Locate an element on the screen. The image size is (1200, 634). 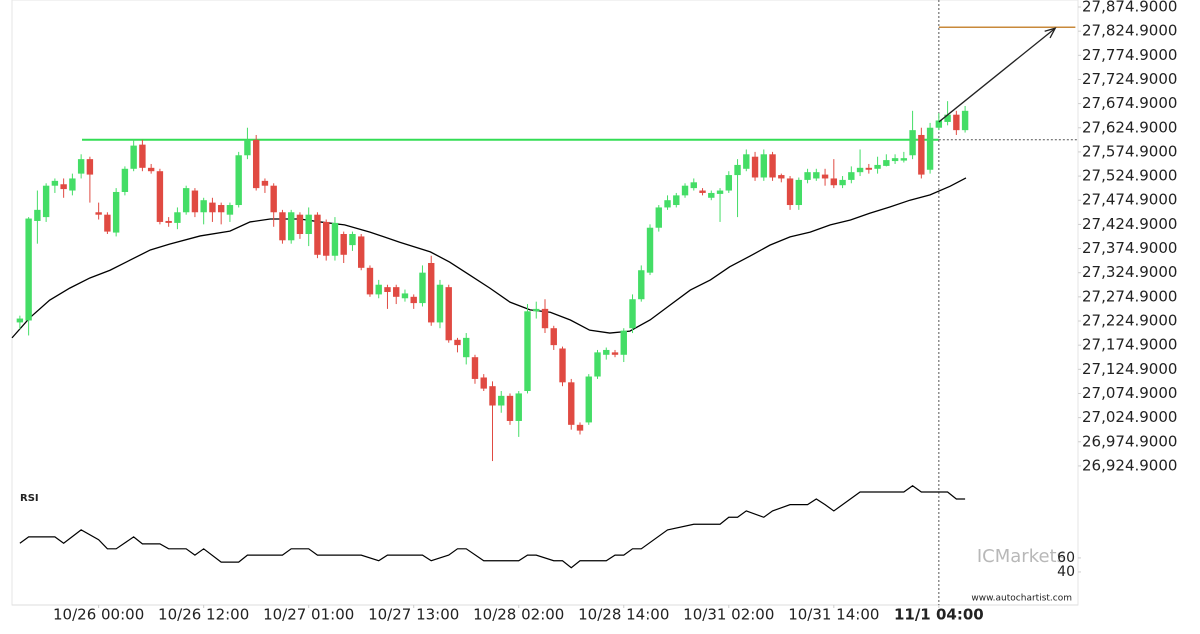
x-tick-label: 10/27 01:00 is located at coordinates (308, 615).